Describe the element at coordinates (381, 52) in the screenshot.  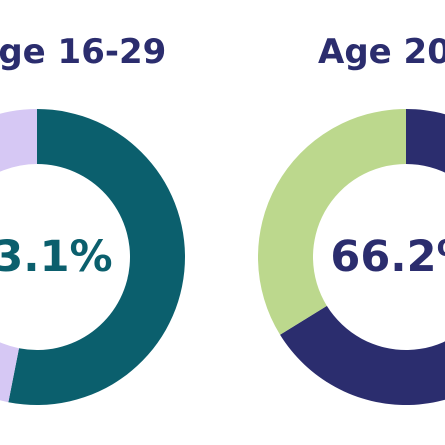
I see `chart-title-right: Age 20-` at that location.